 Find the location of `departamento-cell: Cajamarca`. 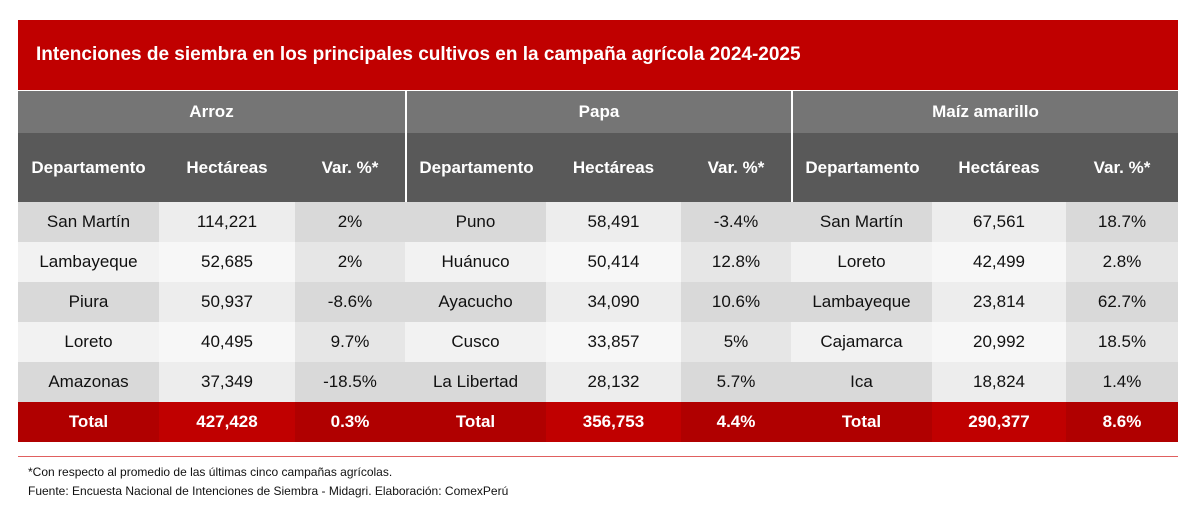

departamento-cell: Cajamarca is located at coordinates (861, 342).